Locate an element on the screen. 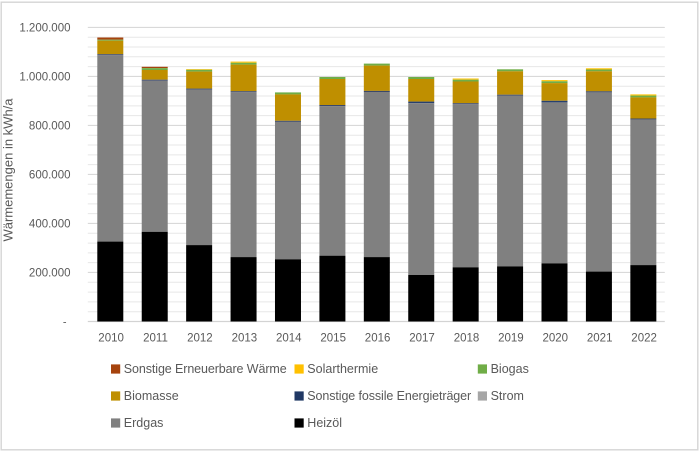 Image resolution: width=700 pixels, height=458 pixels. svg-text: Biomasse is located at coordinates (151, 396).